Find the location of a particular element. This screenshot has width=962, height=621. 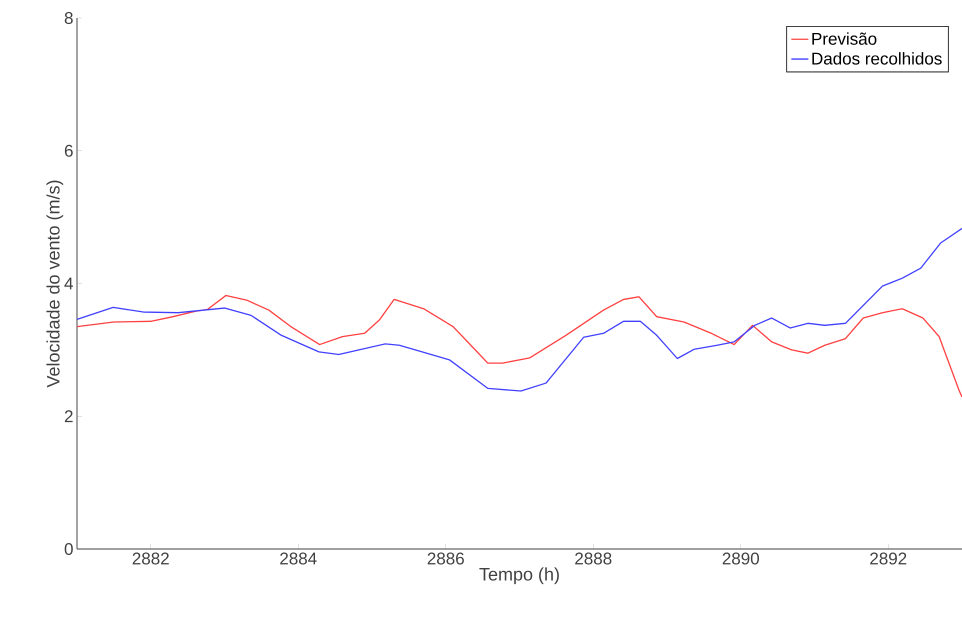

x-tick-label: 2882 is located at coordinates (150, 558).